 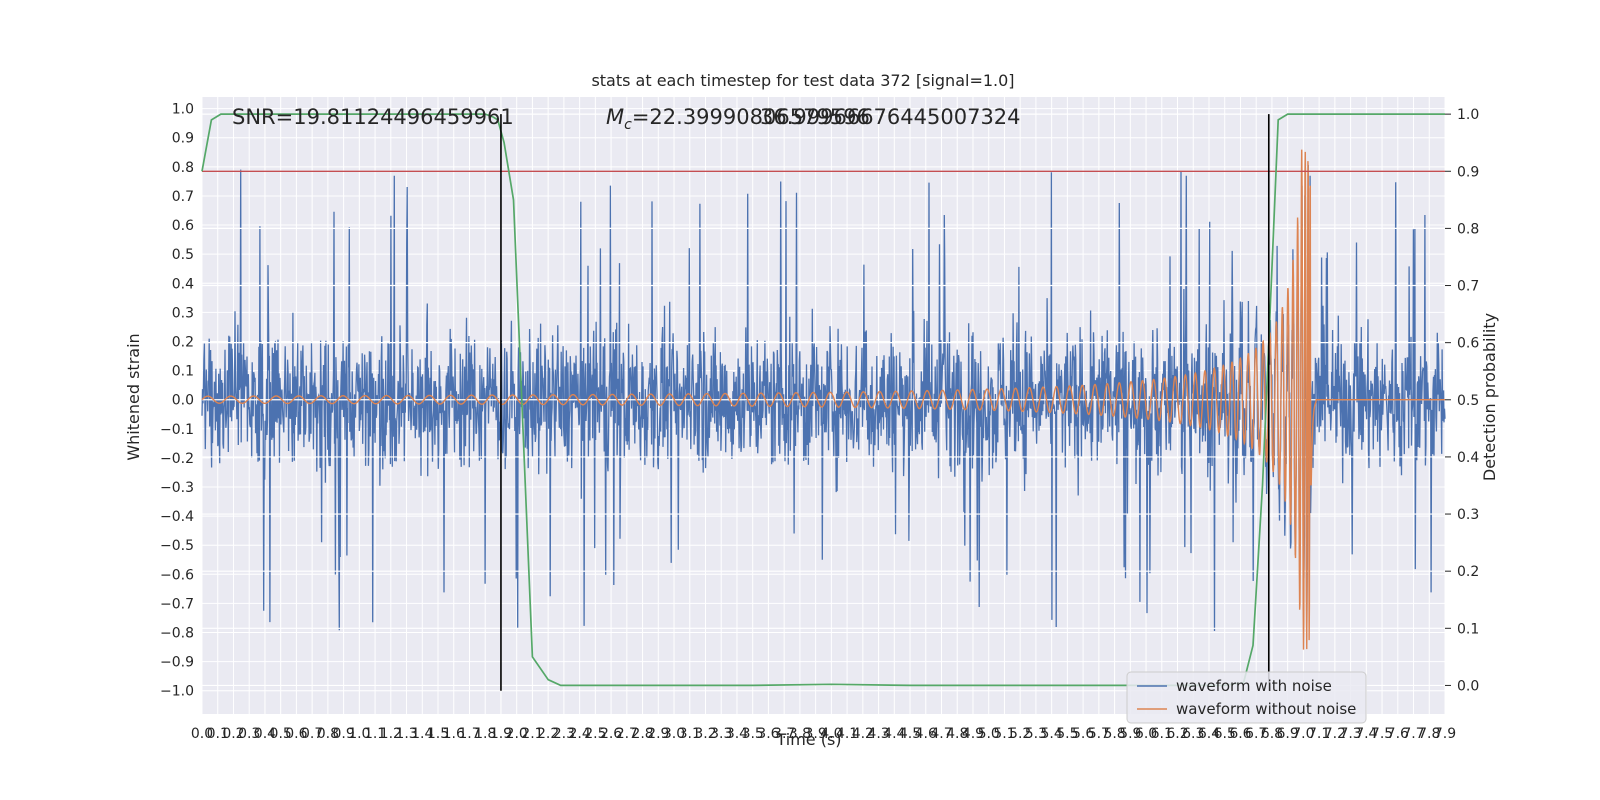 What do you see at coordinates (1114, 734) in the screenshot?
I see `x-tick-label: 5.8` at bounding box center [1114, 734].